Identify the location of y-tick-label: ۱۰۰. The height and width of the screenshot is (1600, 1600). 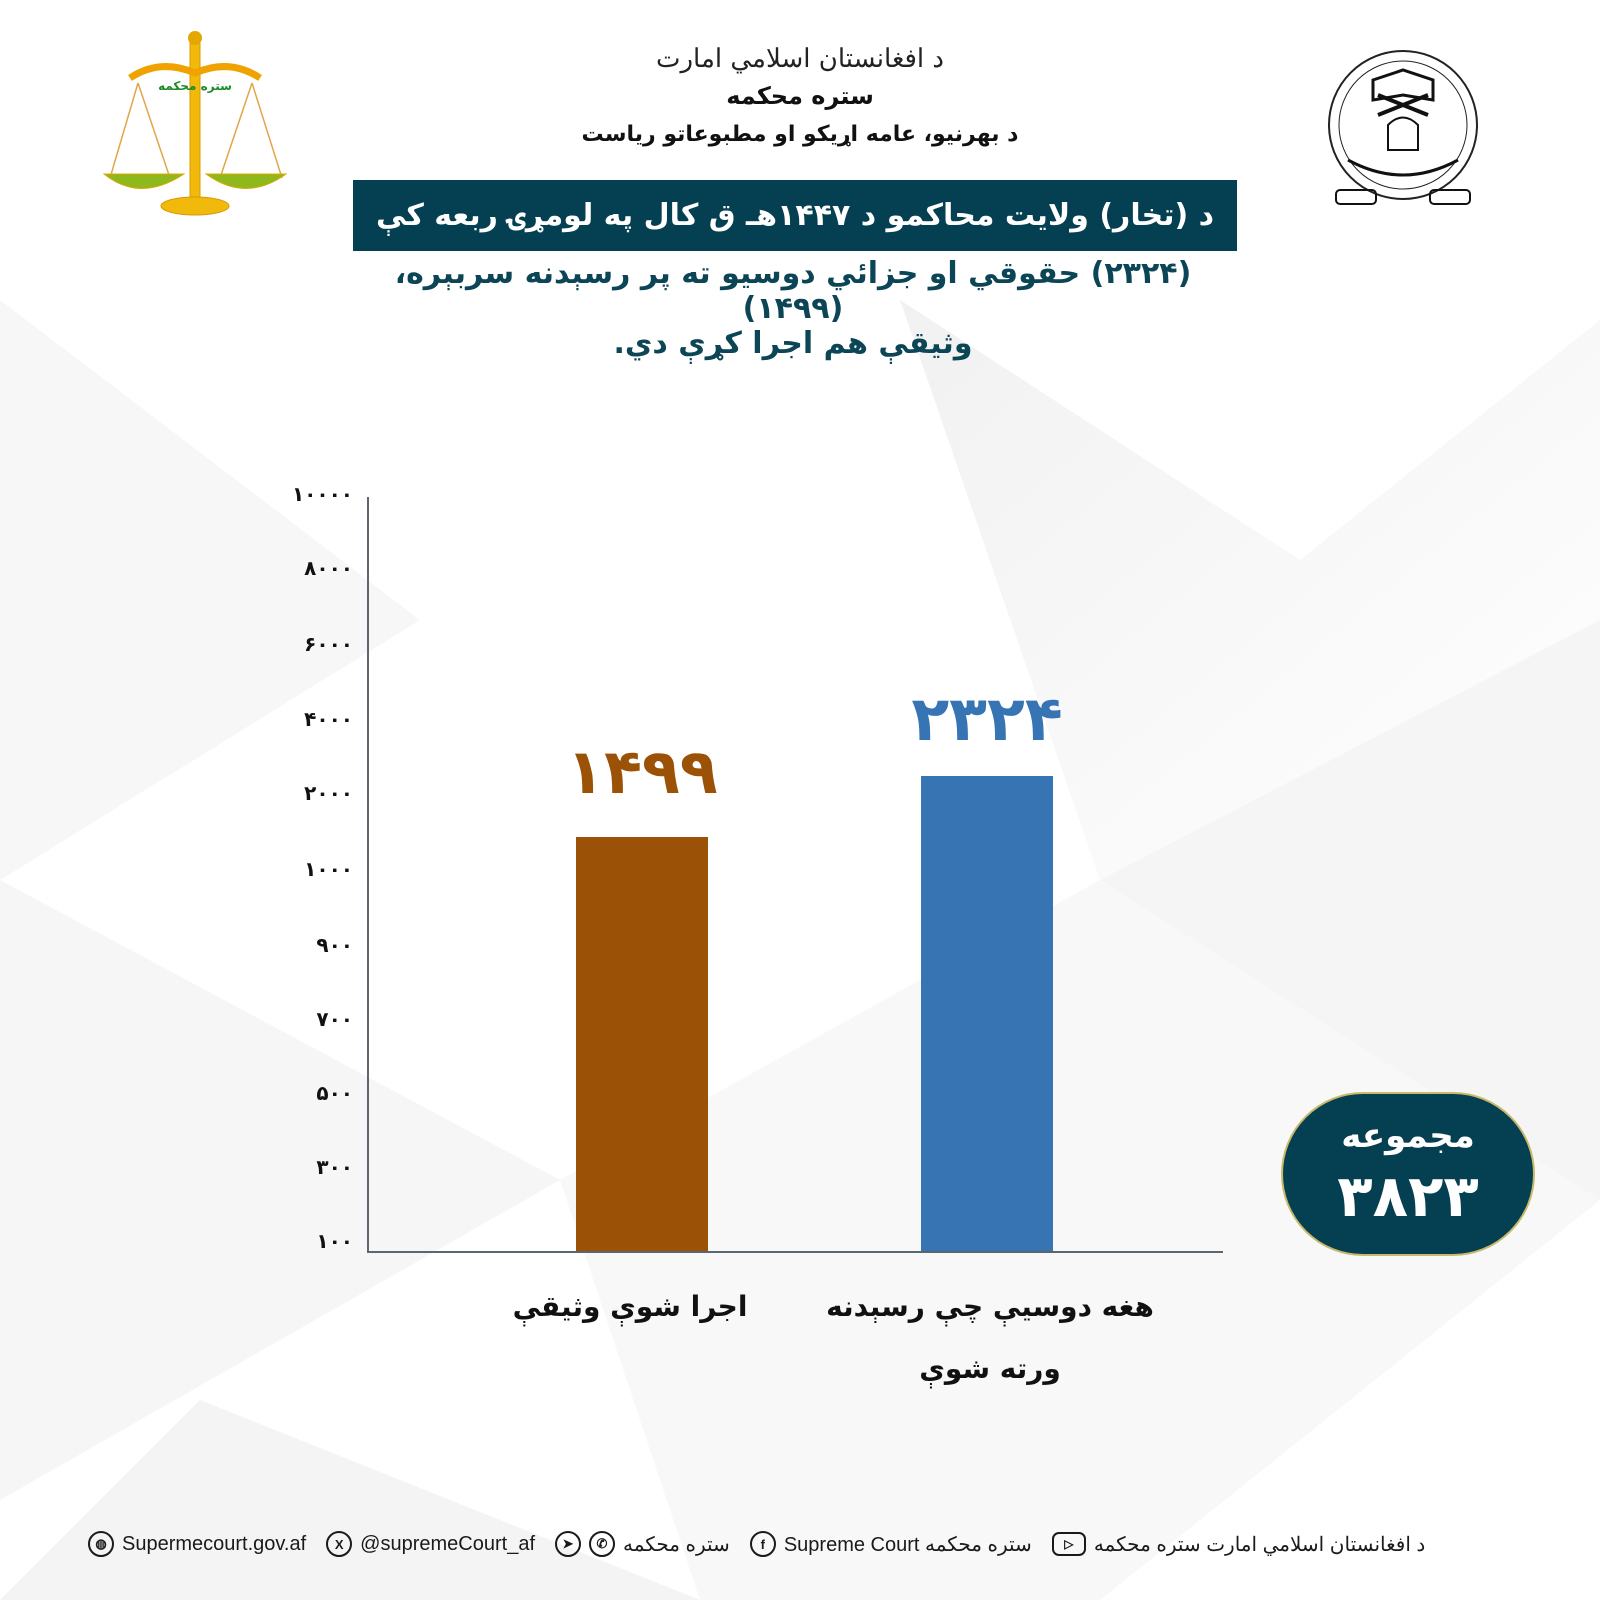
(334, 1241).